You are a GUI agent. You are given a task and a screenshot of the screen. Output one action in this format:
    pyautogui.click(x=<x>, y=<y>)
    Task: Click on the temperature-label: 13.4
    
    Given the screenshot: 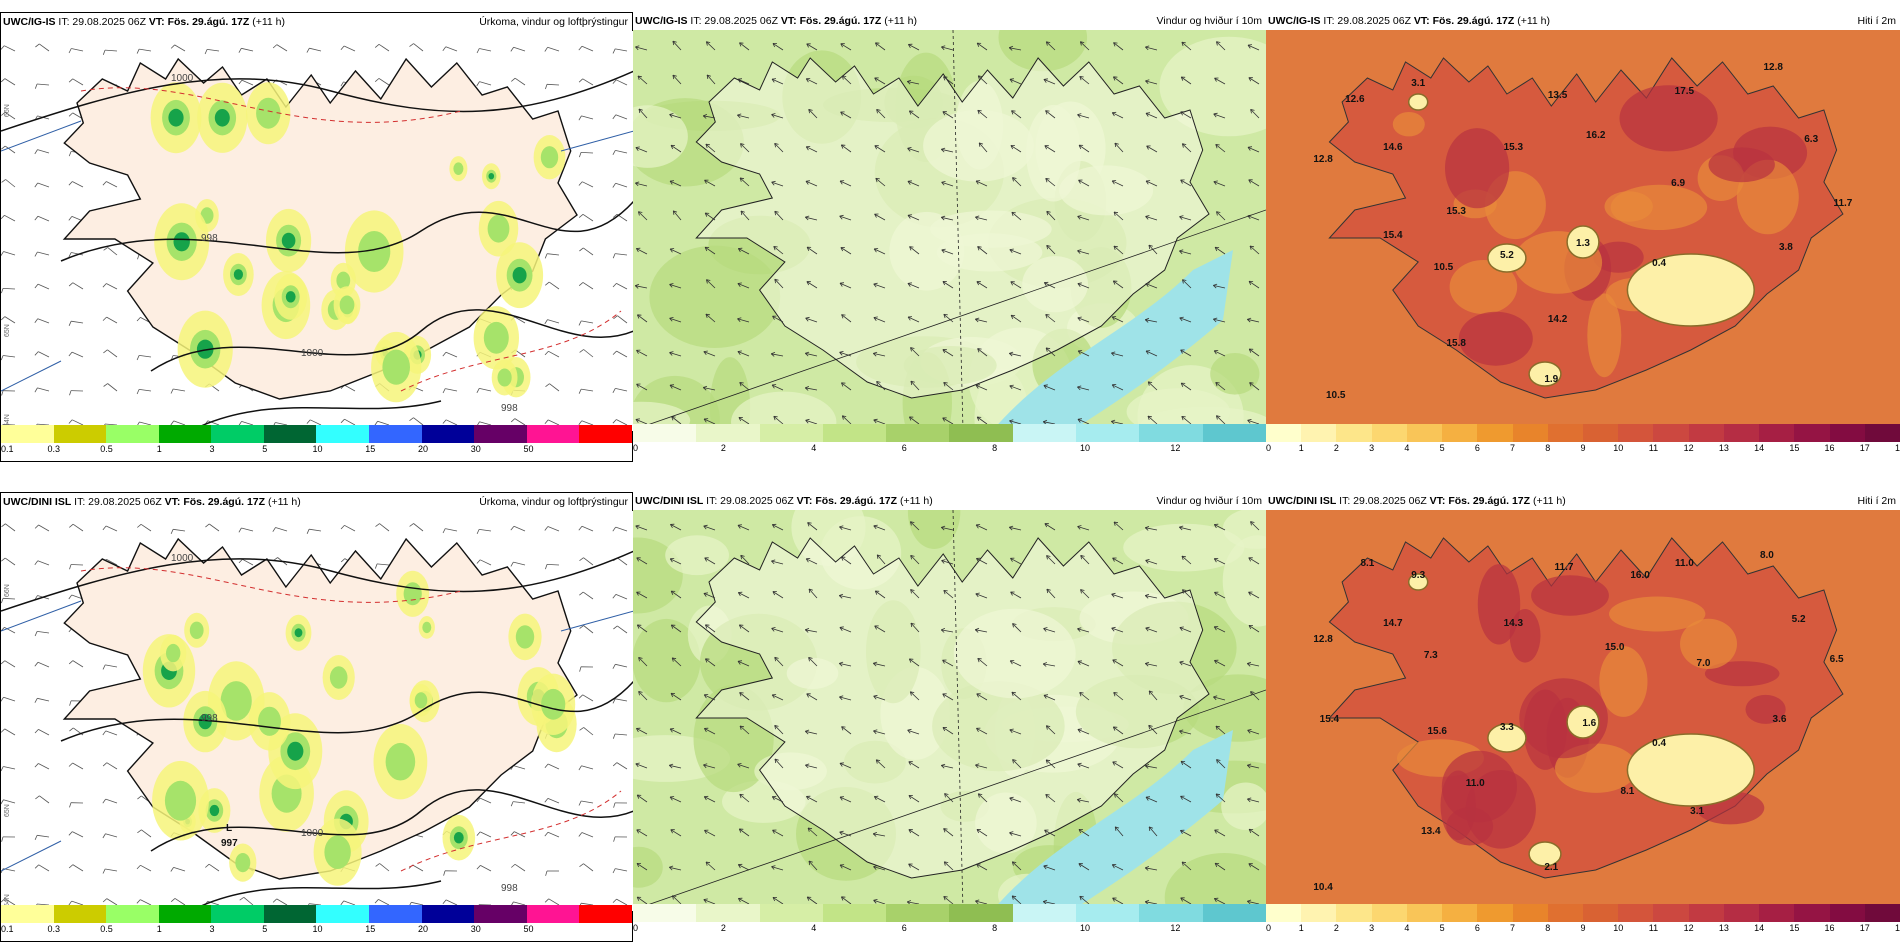 What is the action you would take?
    pyautogui.click(x=1431, y=831)
    